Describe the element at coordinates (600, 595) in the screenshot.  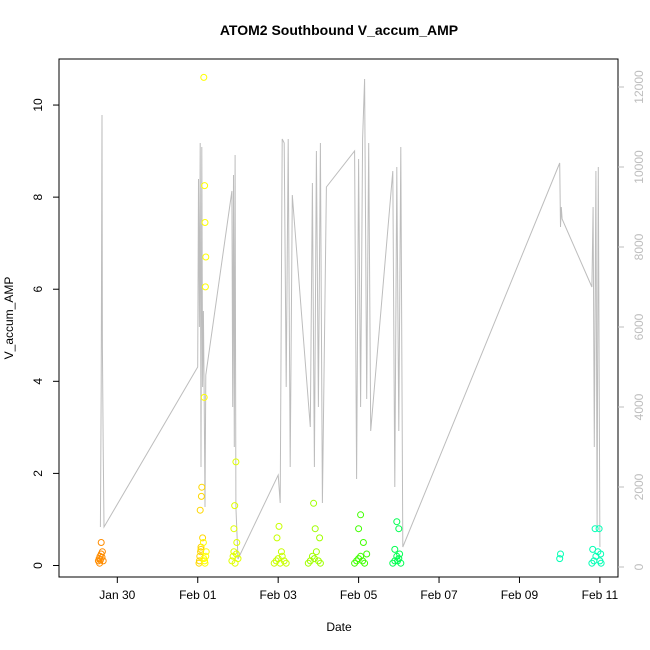
I see `x-tick-label: Feb 11` at that location.